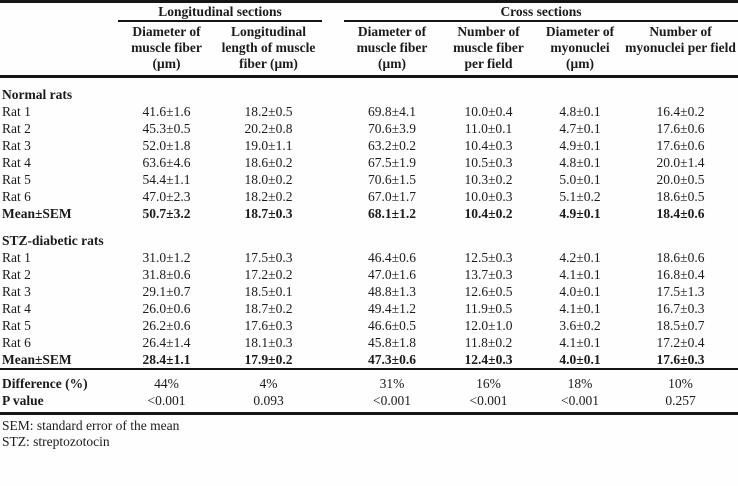  I want to click on data-cell: 18.7±0.2, so click(268, 308).